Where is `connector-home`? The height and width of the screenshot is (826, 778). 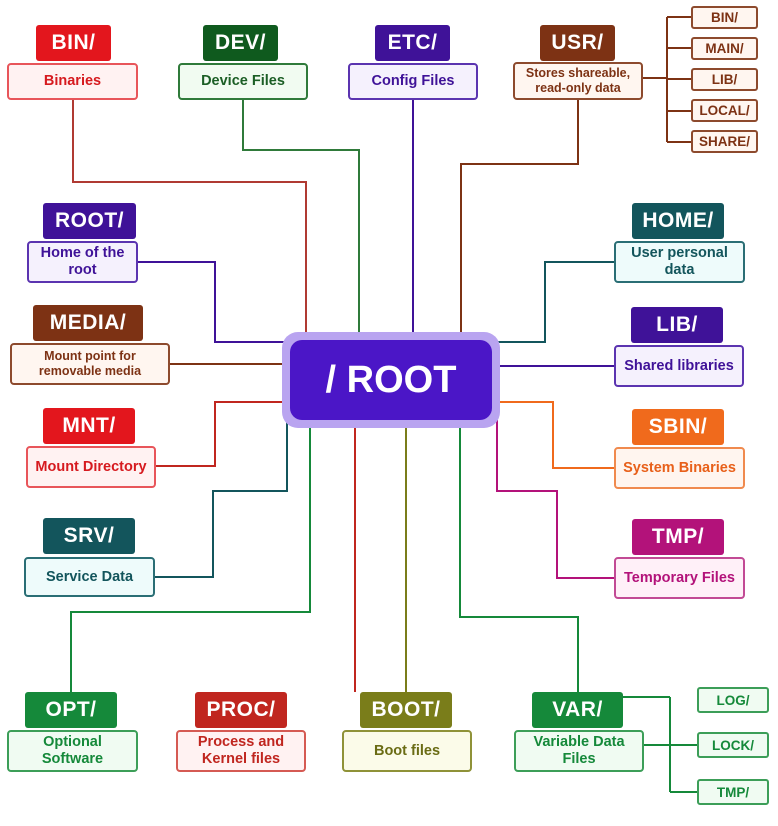 connector-home is located at coordinates (553, 302).